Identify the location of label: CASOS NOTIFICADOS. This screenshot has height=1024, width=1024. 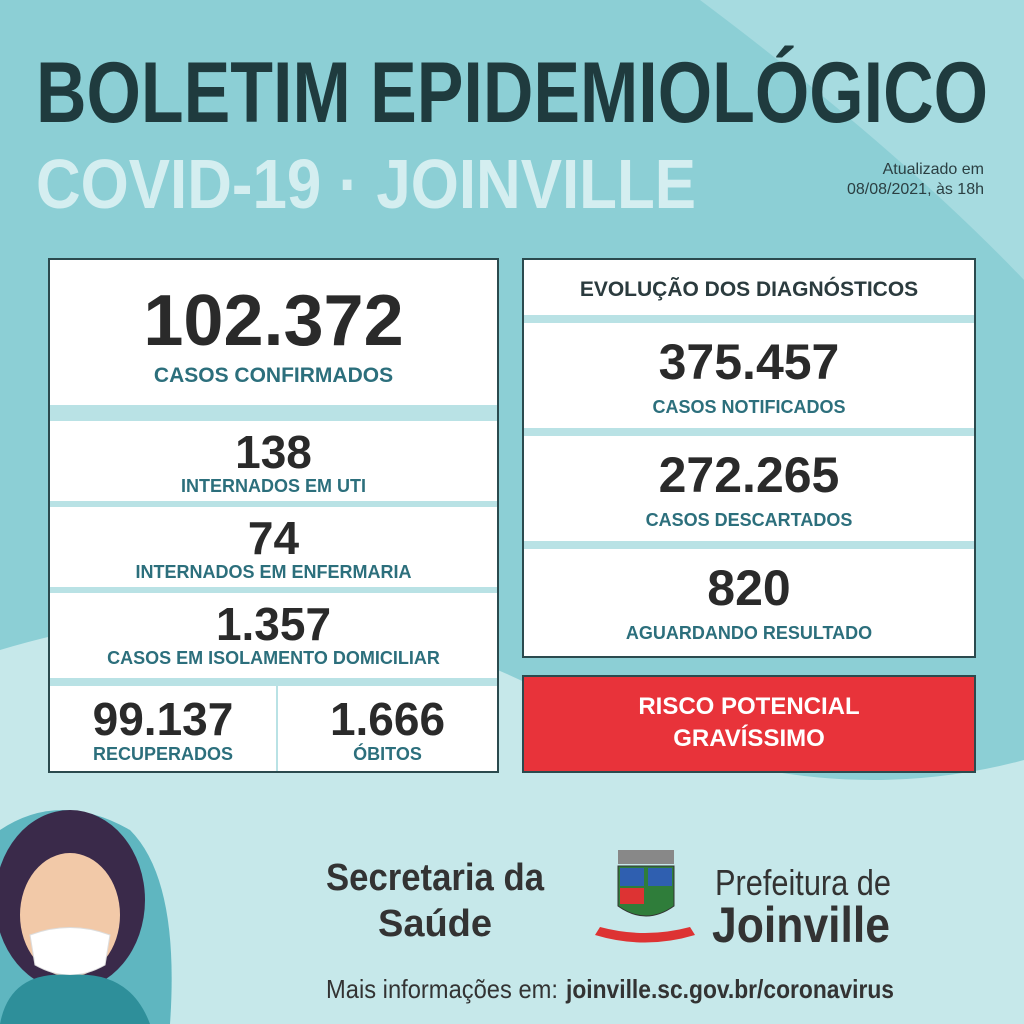
(749, 407).